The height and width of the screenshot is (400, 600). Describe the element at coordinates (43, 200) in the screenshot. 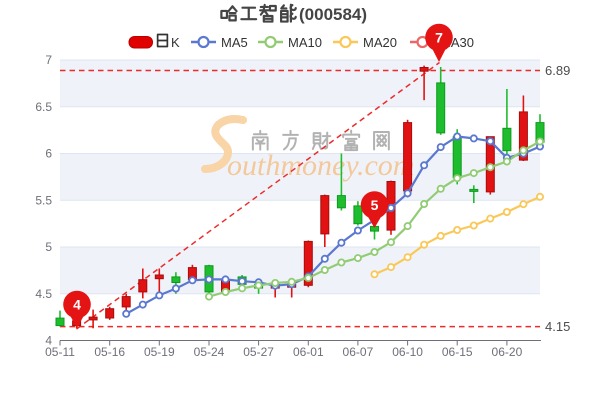

I see `svg-text: 5.5` at that location.